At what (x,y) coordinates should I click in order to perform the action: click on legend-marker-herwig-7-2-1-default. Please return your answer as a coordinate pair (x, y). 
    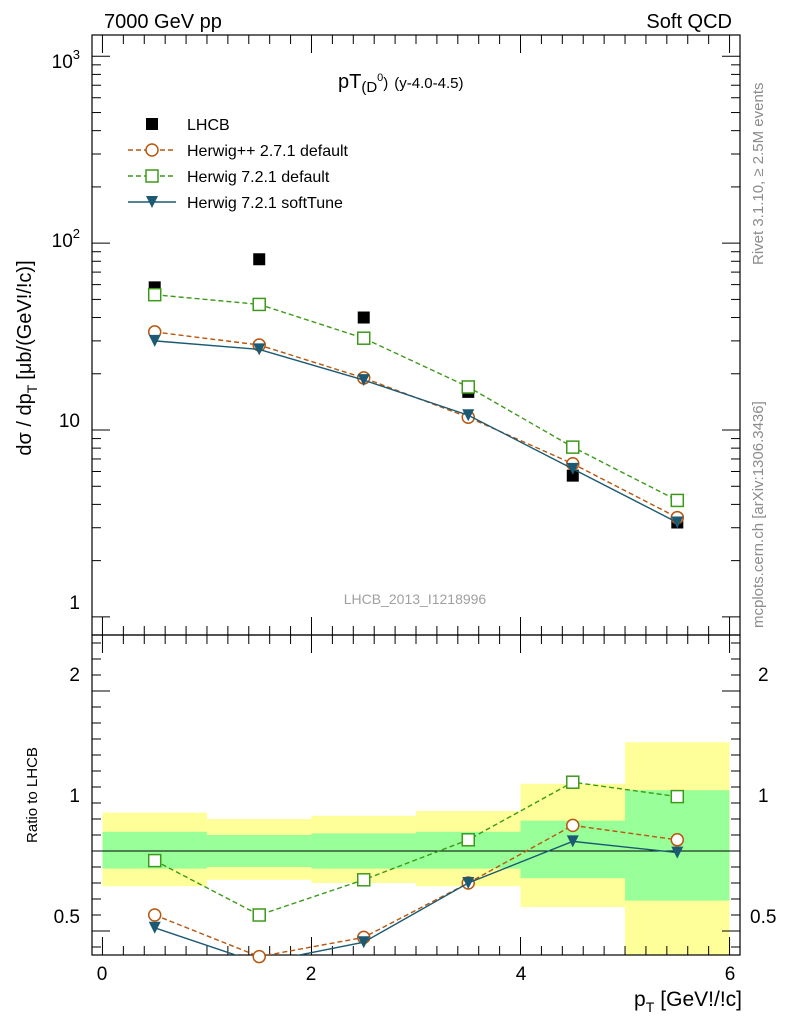
    Looking at the image, I should click on (152, 176).